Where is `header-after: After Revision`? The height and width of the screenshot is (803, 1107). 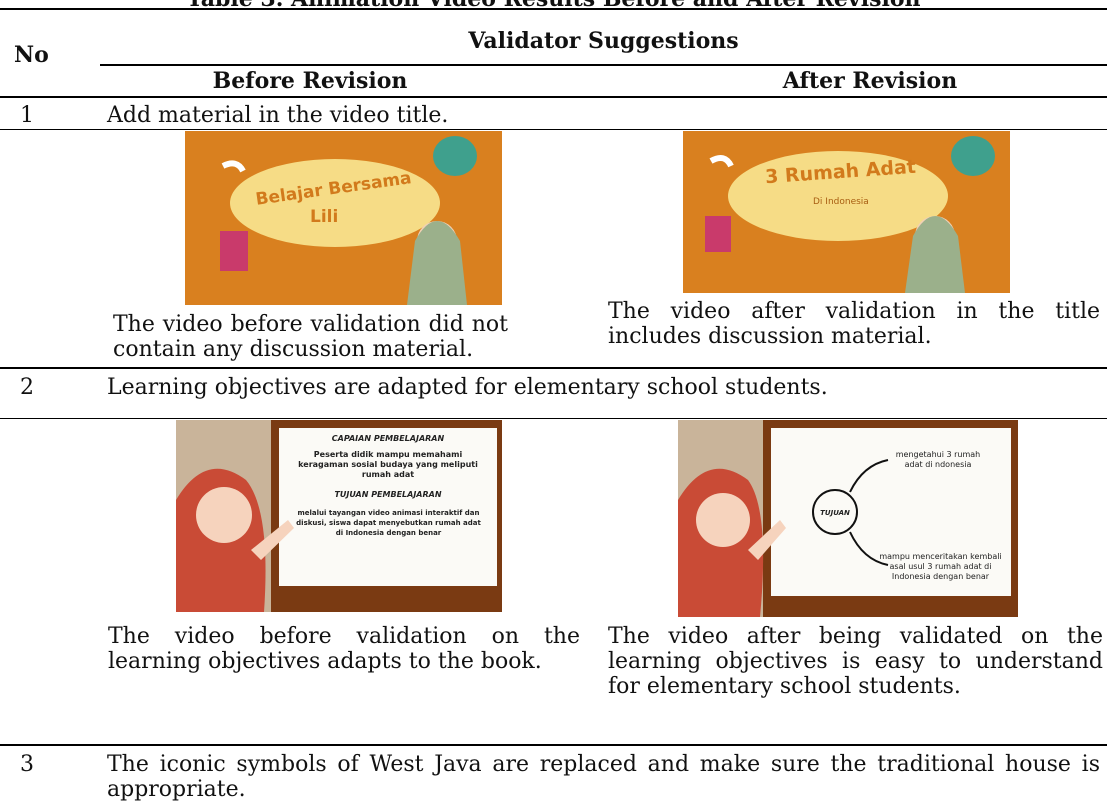 header-after: After Revision is located at coordinates (870, 81).